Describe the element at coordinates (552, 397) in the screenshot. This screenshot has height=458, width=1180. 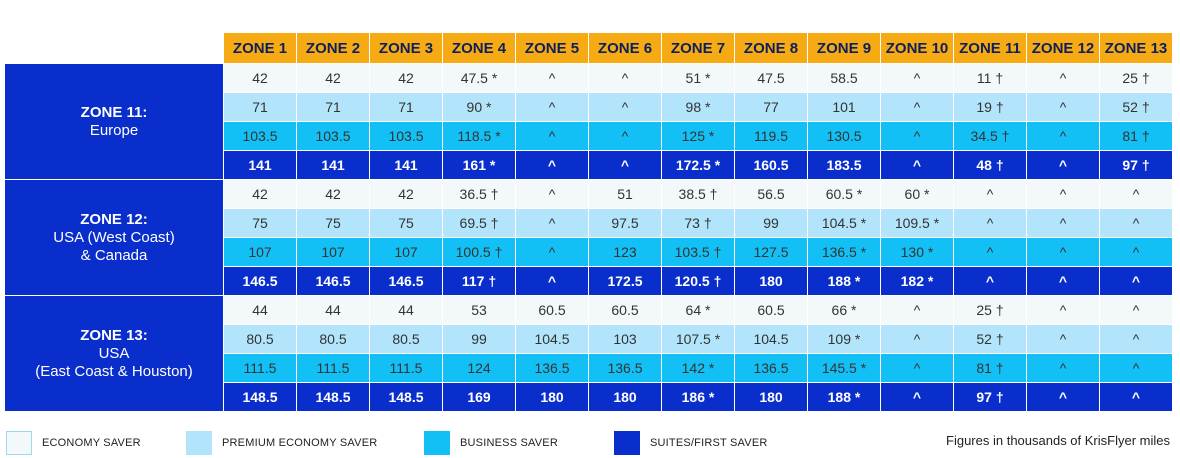
I see `miles-cell: 180` at that location.